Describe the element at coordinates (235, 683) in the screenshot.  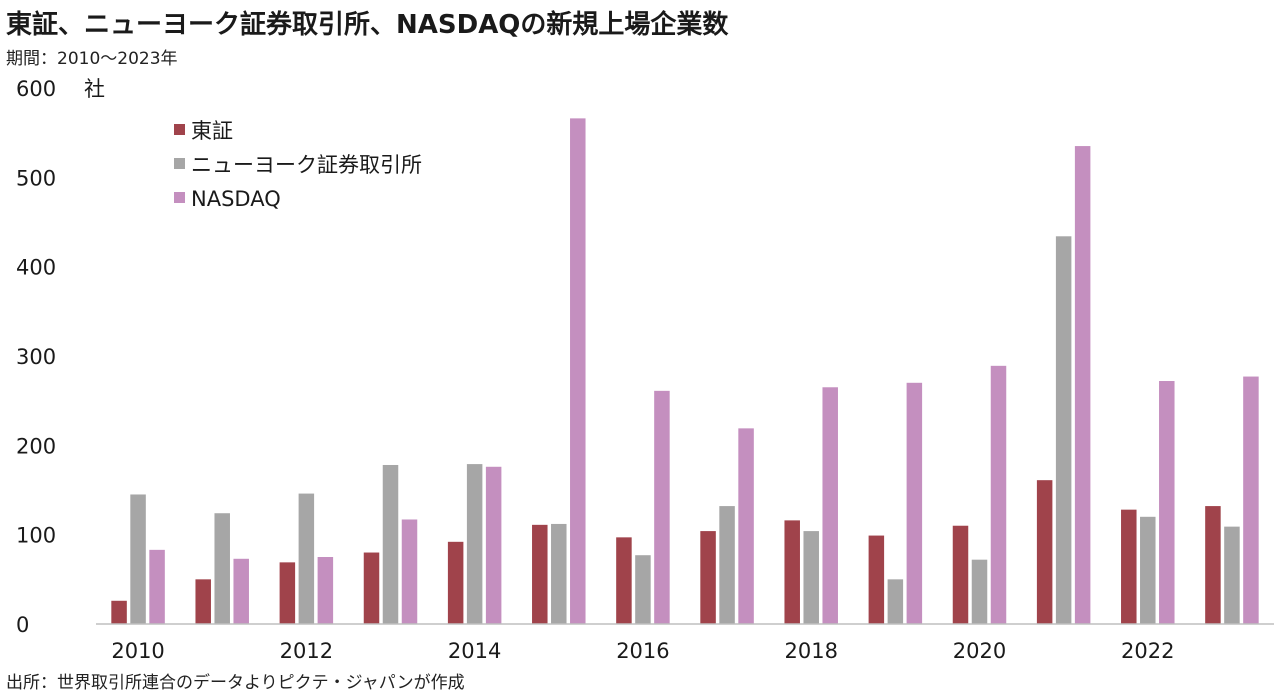
I see `source-note: 出所：世界取引所連合のデータよりピクテ・ジャパンが作成` at that location.